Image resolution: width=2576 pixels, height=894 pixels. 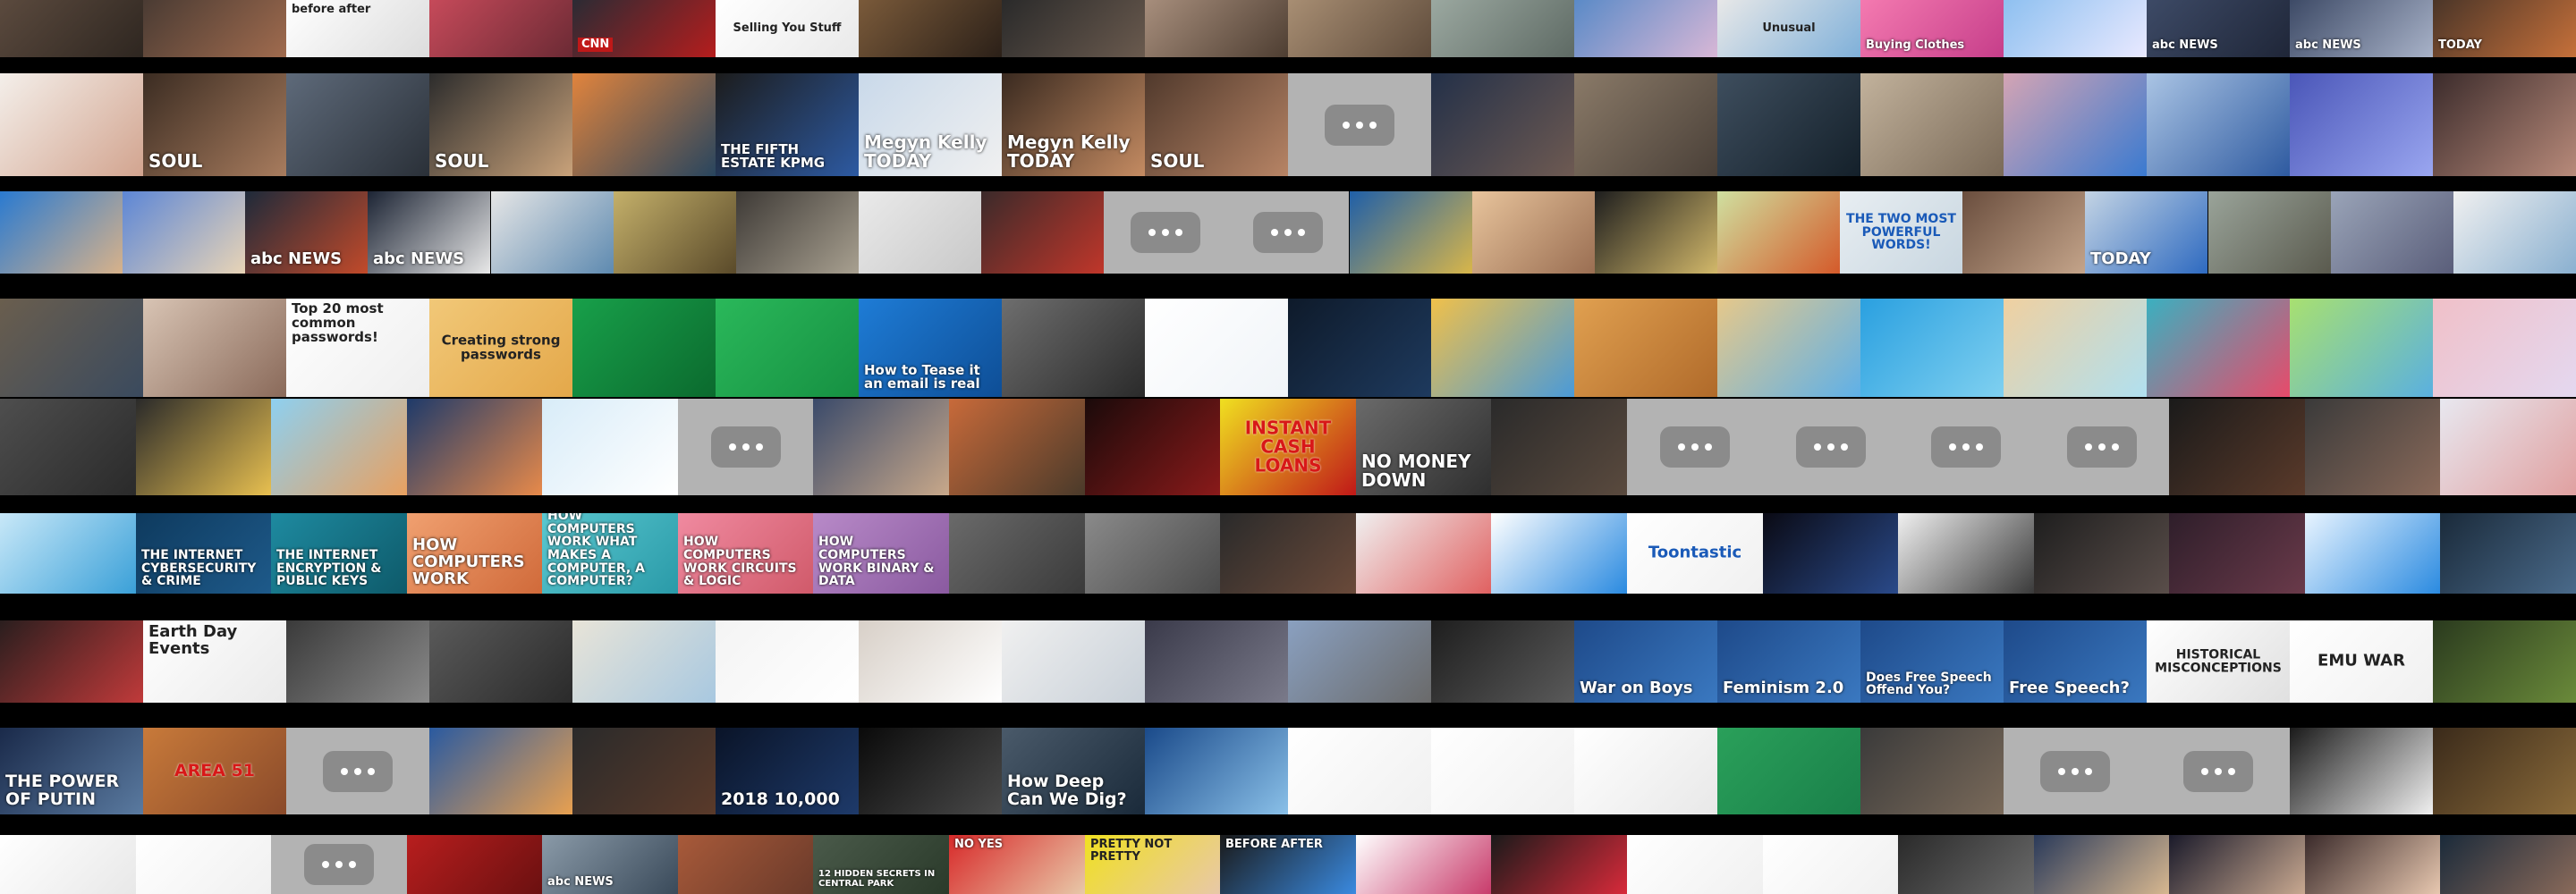 What do you see at coordinates (2361, 661) in the screenshot?
I see `video-thumbnail: EMU WAR` at bounding box center [2361, 661].